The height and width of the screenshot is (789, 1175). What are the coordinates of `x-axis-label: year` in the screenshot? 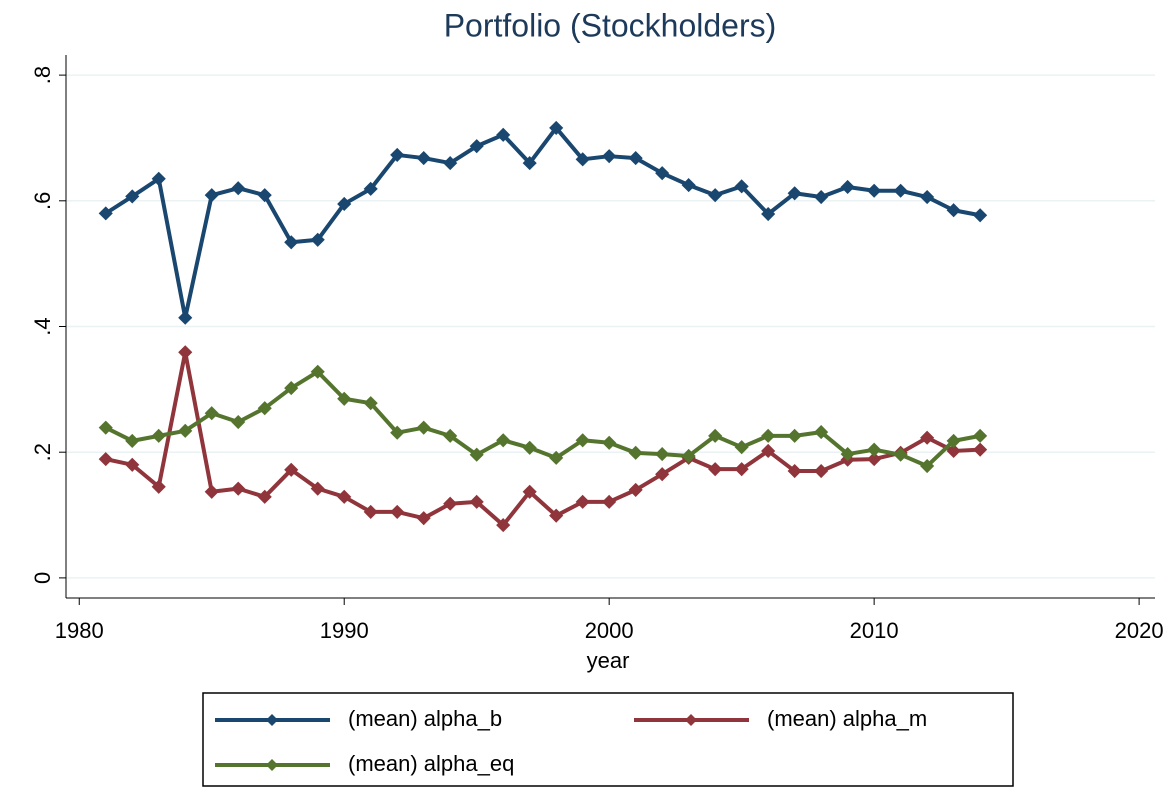 It's located at (608, 660).